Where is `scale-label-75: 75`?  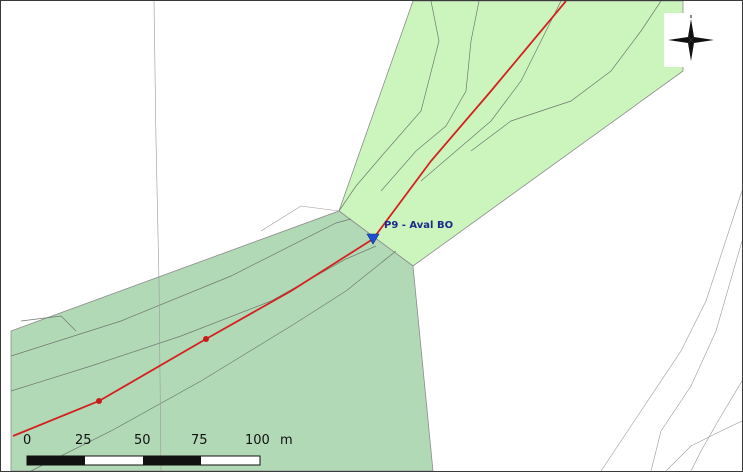 scale-label-75: 75 is located at coordinates (199, 440).